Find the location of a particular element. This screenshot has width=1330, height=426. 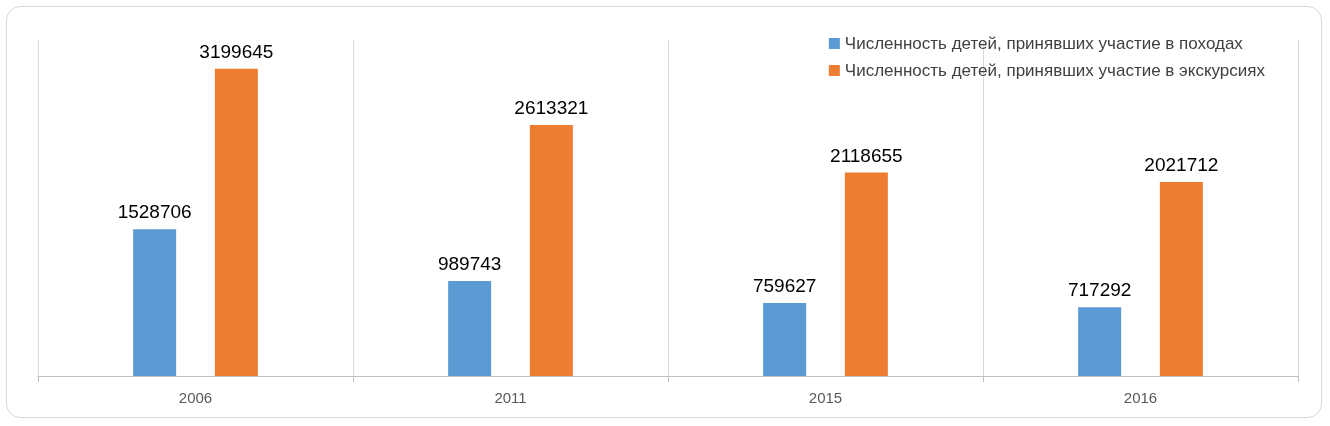

data-label: 1528706 is located at coordinates (154, 212).